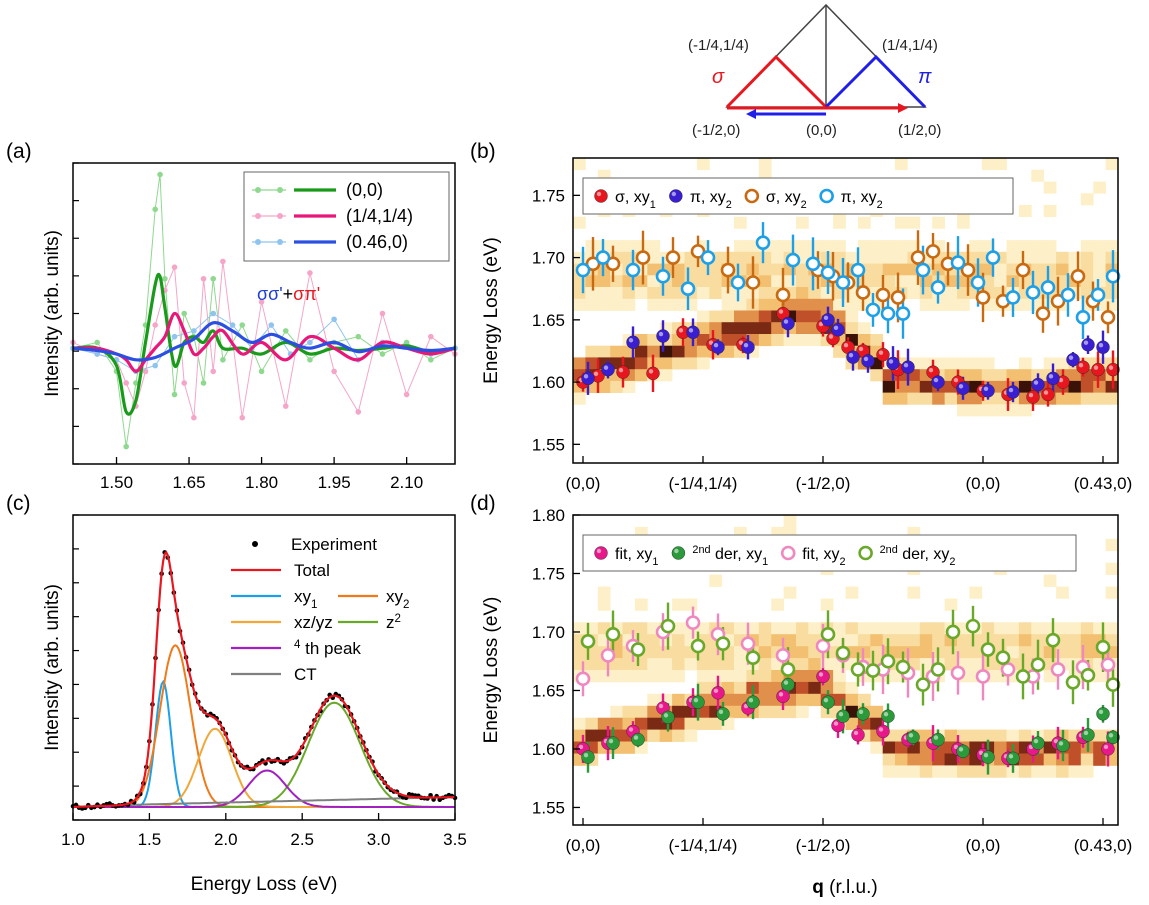  I want to click on a-xtick-label: 2.10, so click(406, 482).